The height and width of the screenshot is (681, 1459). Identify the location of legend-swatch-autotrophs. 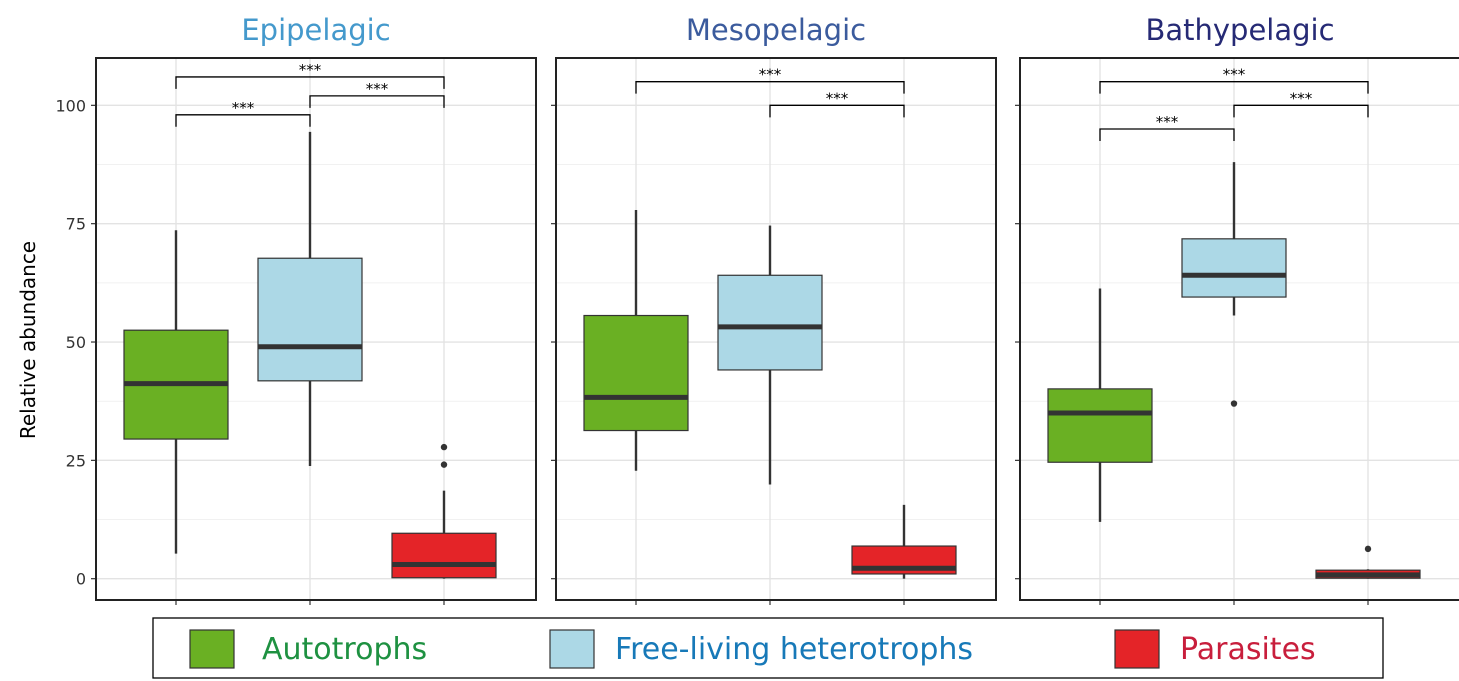
(212, 649).